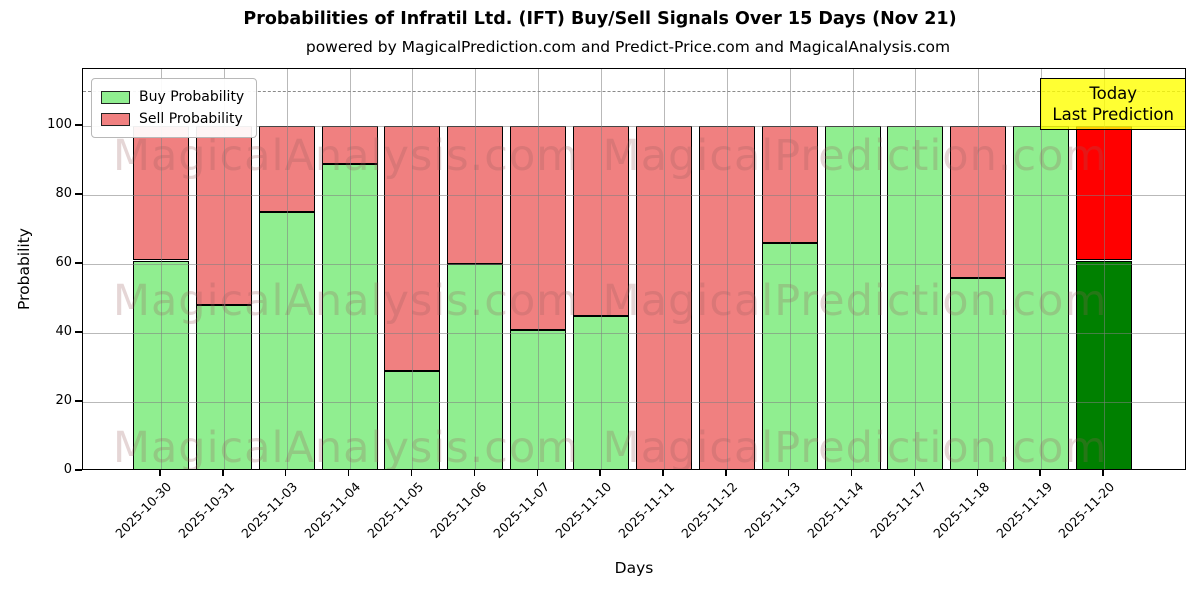  Describe the element at coordinates (63, 400) in the screenshot. I see `y-tick-label: 20` at that location.